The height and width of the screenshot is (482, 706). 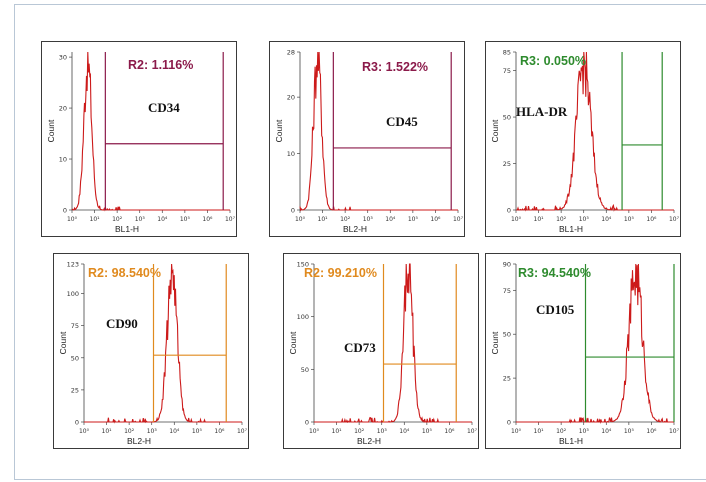 What do you see at coordinates (63, 58) in the screenshot?
I see `y-tick-label: 30` at bounding box center [63, 58].